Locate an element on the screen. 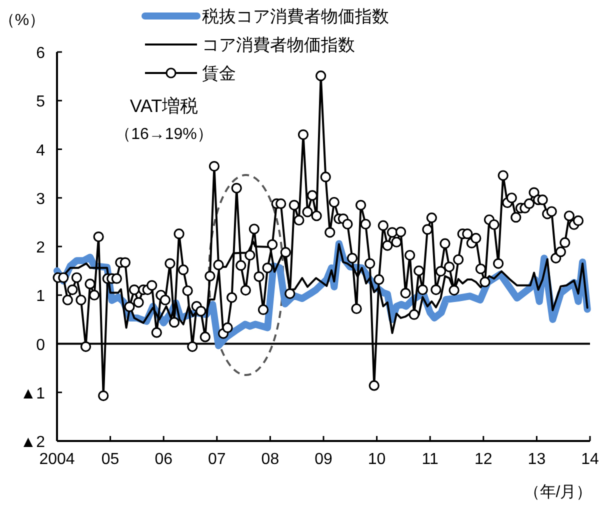 Image resolution: width=603 pixels, height=511 pixels. x-tick-label: 2004 is located at coordinates (57, 459).